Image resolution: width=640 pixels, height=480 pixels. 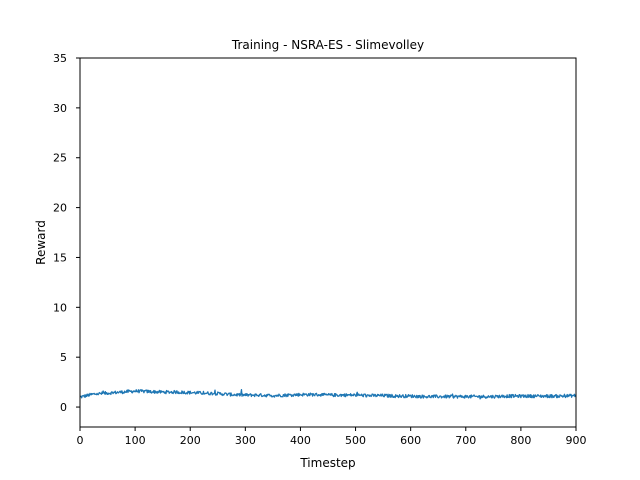 What do you see at coordinates (60, 58) in the screenshot?
I see `y-tick-label: 35` at bounding box center [60, 58].